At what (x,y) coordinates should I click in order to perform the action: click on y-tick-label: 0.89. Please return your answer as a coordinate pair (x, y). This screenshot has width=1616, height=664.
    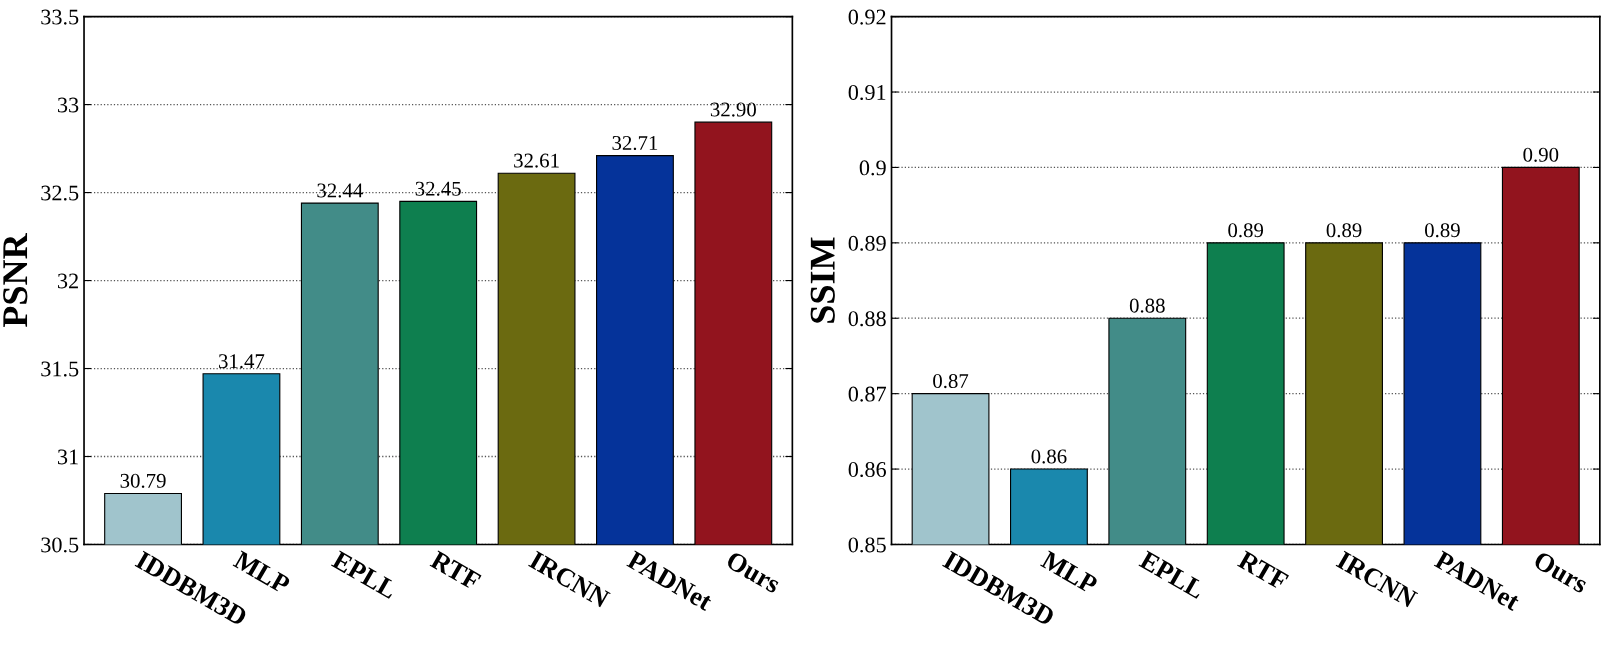
    Looking at the image, I should click on (867, 243).